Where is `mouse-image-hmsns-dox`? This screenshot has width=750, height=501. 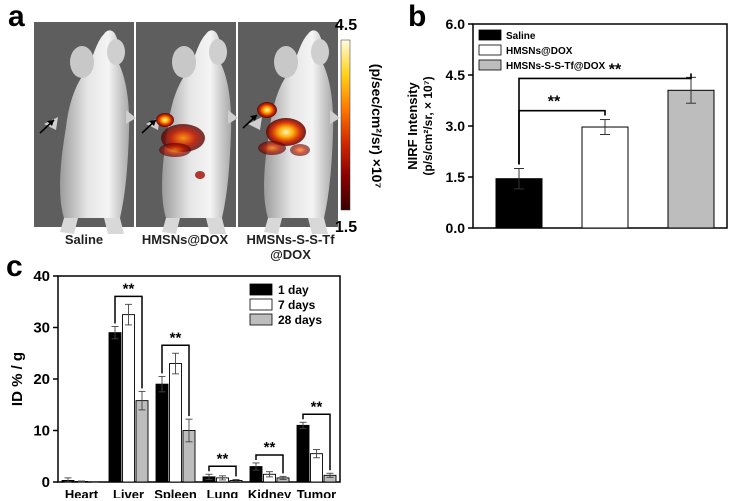 mouse-image-hmsns-dox is located at coordinates (187, 128).